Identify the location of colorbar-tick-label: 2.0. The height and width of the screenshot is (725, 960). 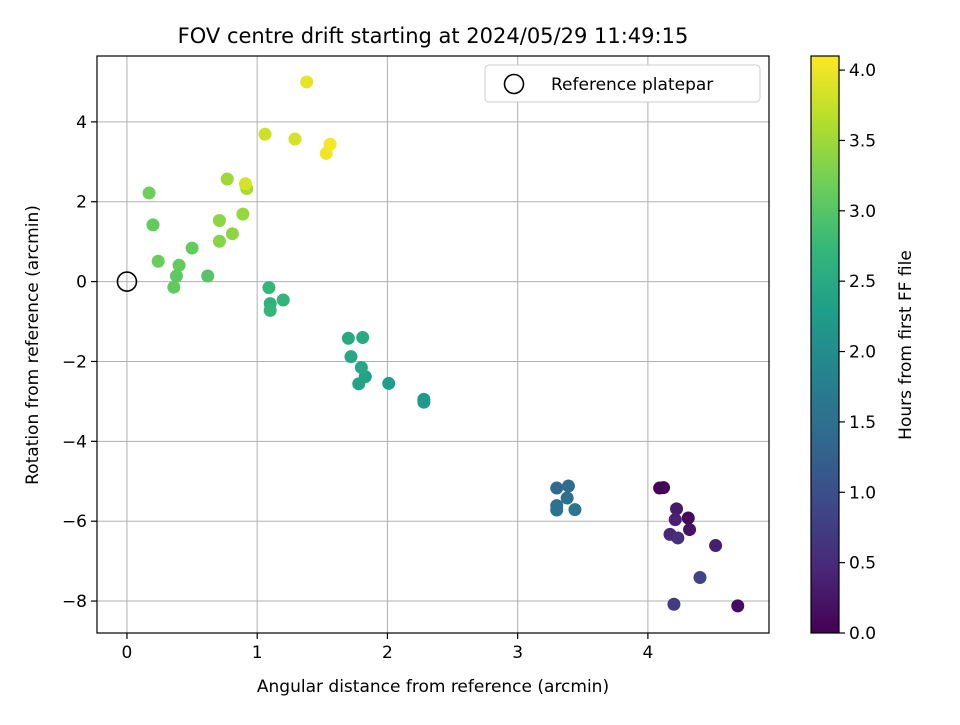
(862, 353).